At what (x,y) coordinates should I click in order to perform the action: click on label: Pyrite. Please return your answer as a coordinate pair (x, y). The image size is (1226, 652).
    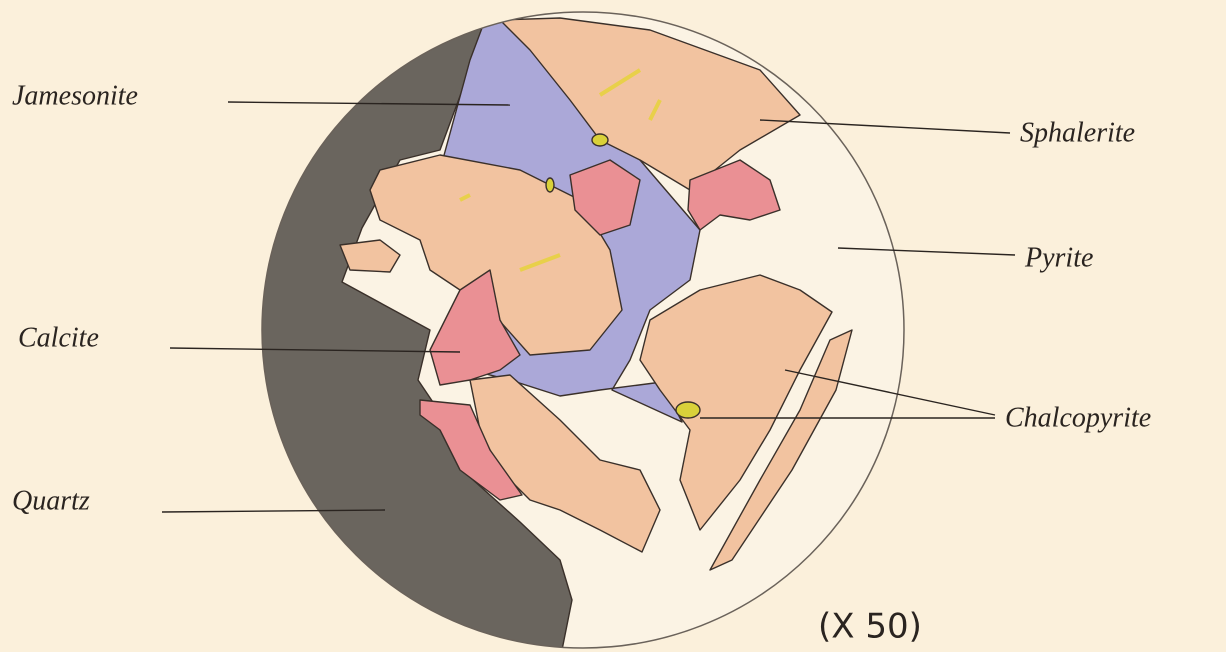
    Looking at the image, I should click on (1058, 257).